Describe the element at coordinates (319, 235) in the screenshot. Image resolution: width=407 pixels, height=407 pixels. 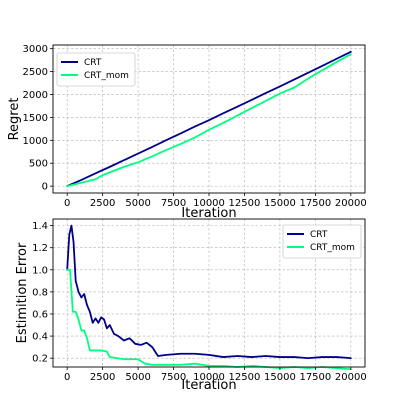
I see `error-legend-label-crt: CRT` at that location.